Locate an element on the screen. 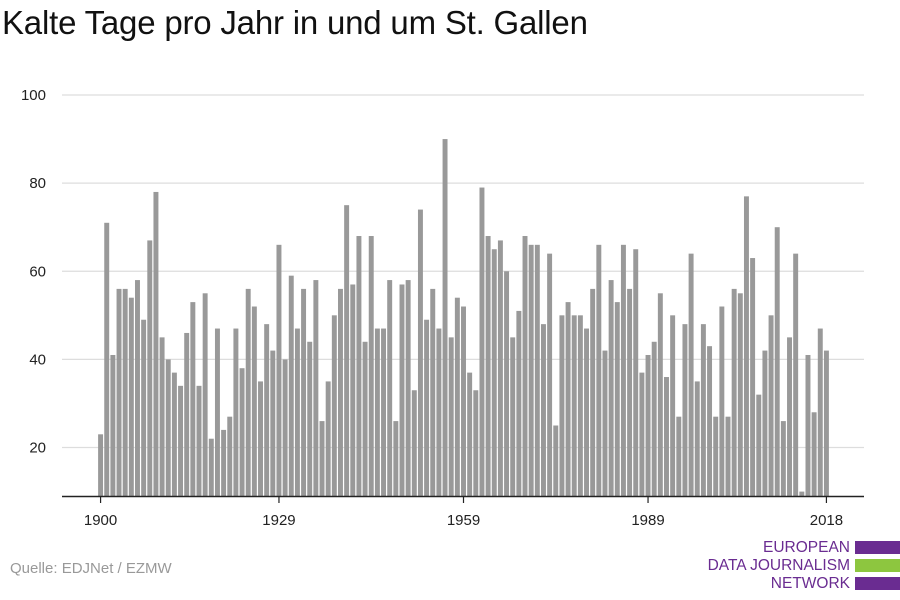  x-tick-label-1959: 1959 is located at coordinates (463, 520).